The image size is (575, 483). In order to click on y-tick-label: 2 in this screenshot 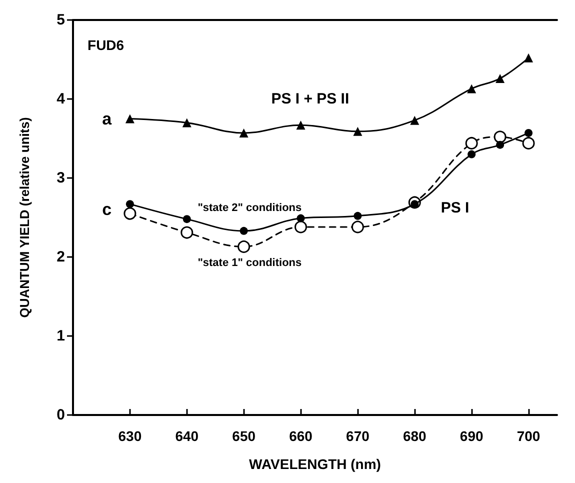, I will do `click(60, 257)`.